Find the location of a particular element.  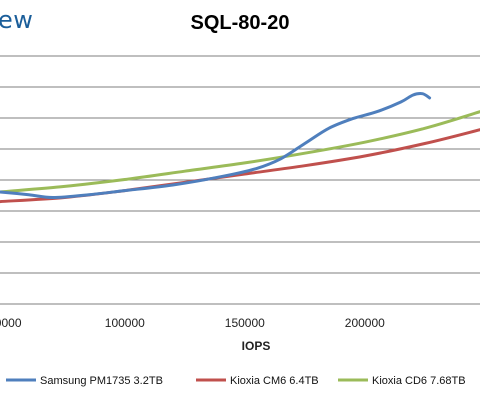

x-tick-label: 100000 is located at coordinates (125, 323).